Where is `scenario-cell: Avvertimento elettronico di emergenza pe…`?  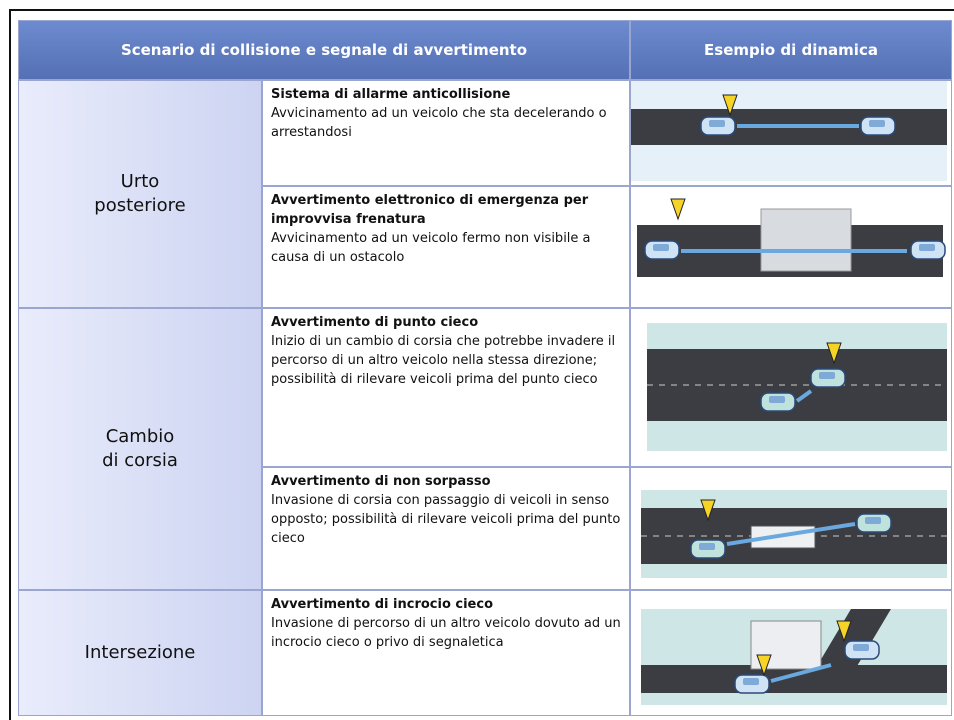 scenario-cell: Avvertimento elettronico di emergenza pe… is located at coordinates (446, 247).